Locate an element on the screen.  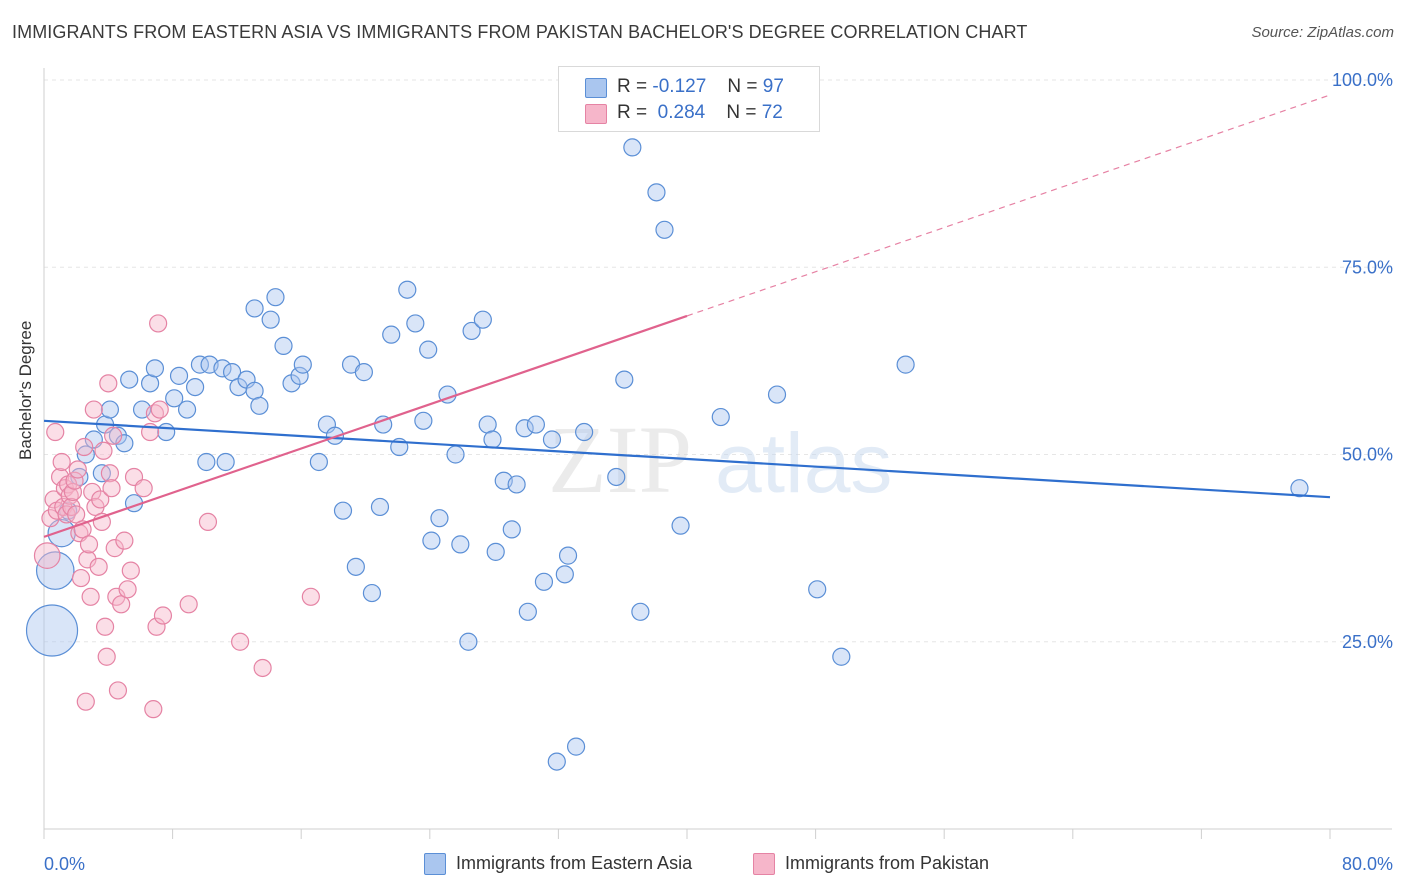
bottom-legend-swatch-pink is located at coordinates (764, 864).